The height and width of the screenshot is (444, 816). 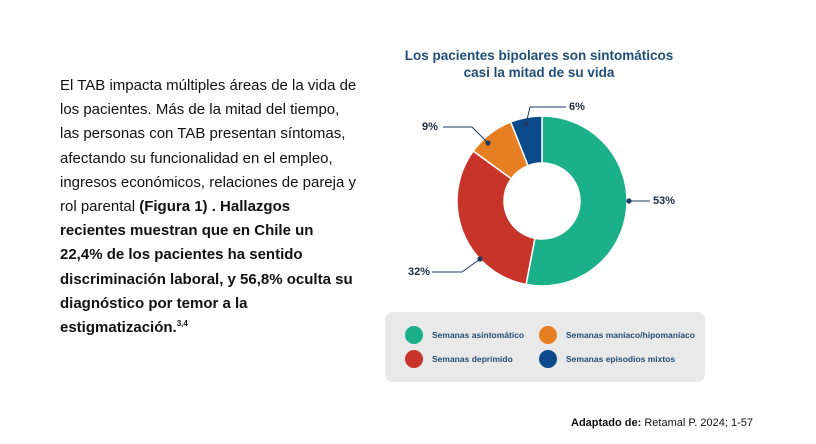 I want to click on chart-title-line-1: Los pacientes bipolares son sintomáticos, so click(x=539, y=55).